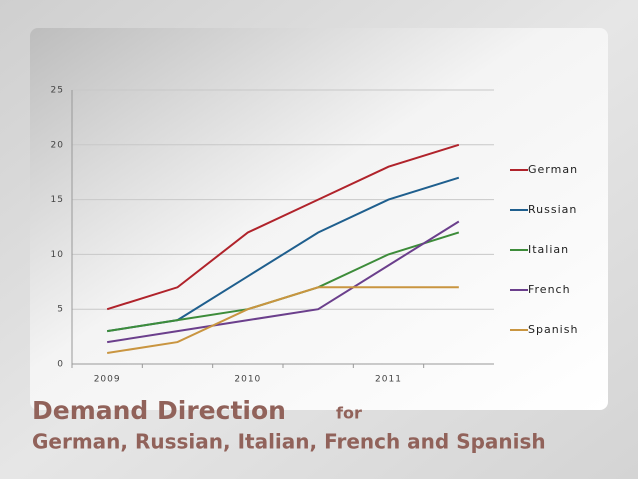 The width and height of the screenshot is (638, 483). Describe the element at coordinates (349, 413) in the screenshot. I see `title-connector: for` at that location.